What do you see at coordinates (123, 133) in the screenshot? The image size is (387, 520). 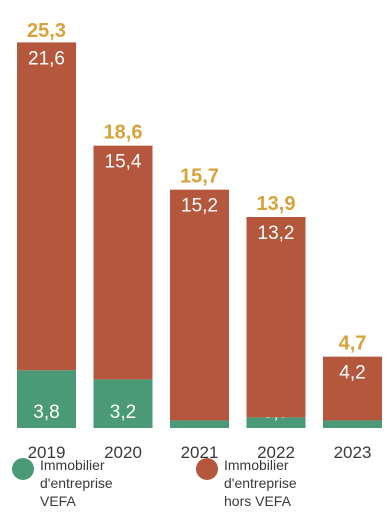 I see `total-label-2020: 18,6` at bounding box center [123, 133].